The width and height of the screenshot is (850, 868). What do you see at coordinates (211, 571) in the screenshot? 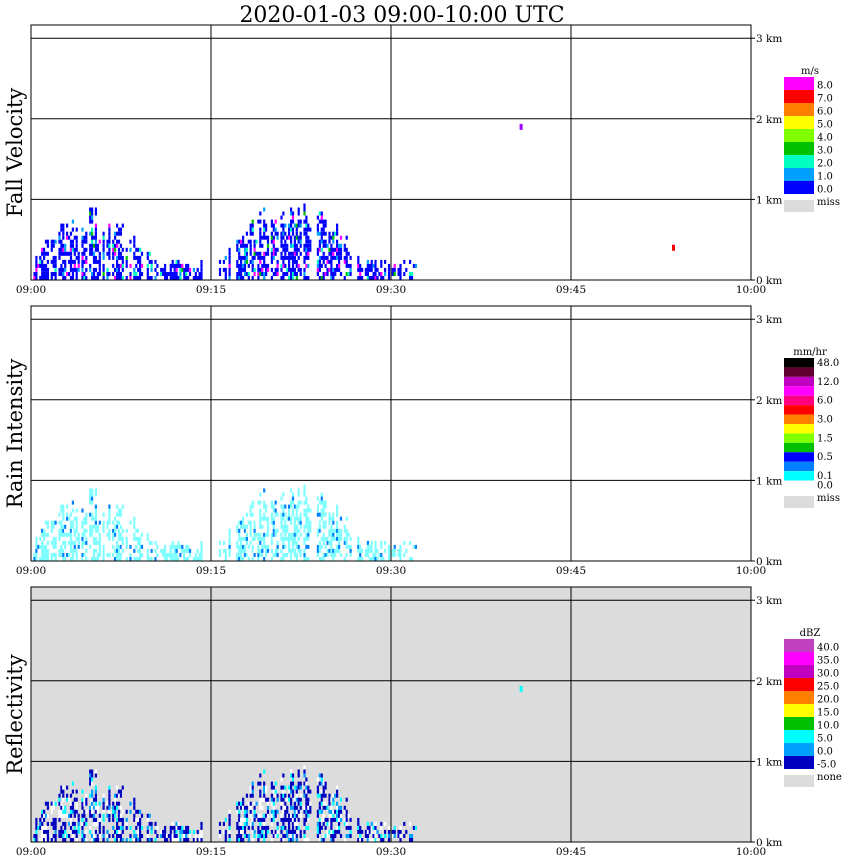
I see `x-tick-label: 09:15` at bounding box center [211, 571].